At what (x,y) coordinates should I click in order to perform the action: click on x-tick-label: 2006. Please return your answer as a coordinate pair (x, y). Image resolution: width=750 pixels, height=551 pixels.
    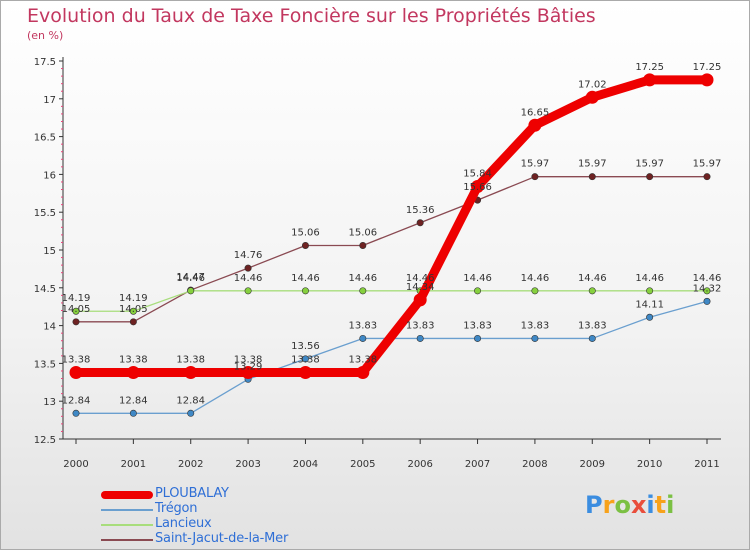
    Looking at the image, I should click on (419, 464).